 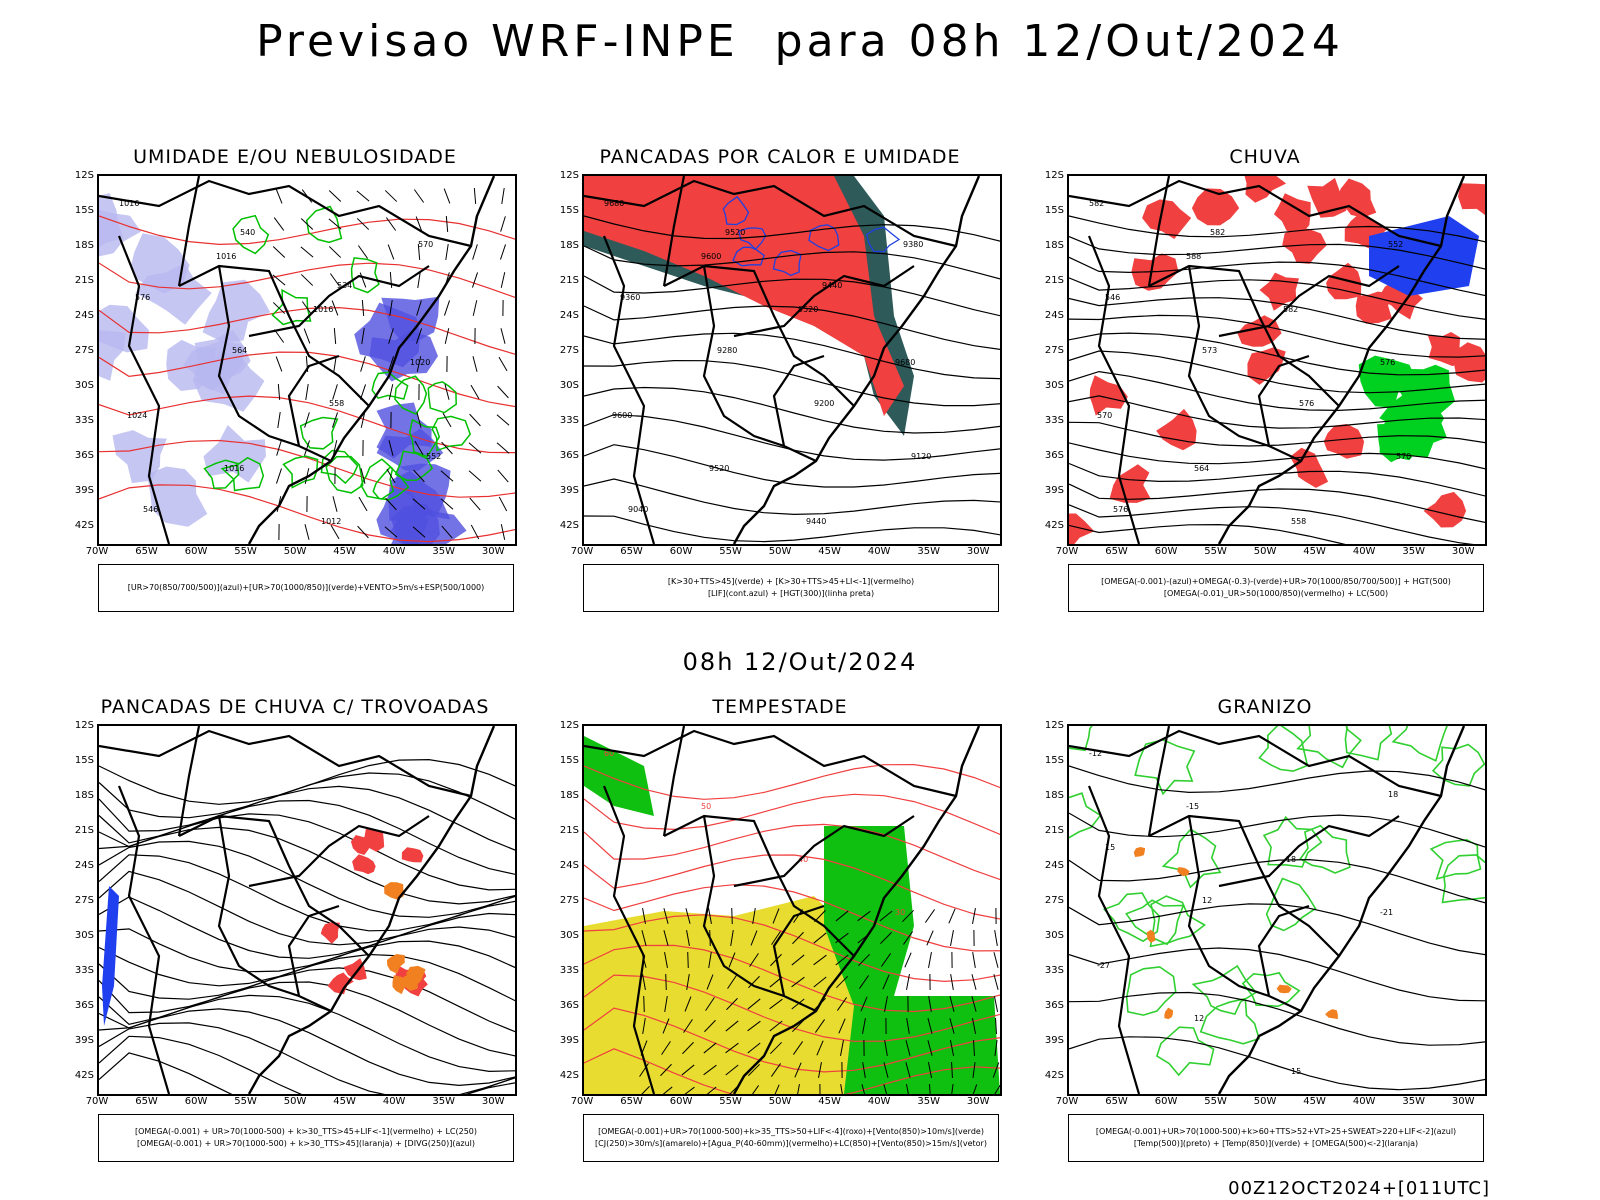 I want to click on main-title: Previsao WRF-INPE para 08h 12/Out/2024, so click(x=800, y=41).